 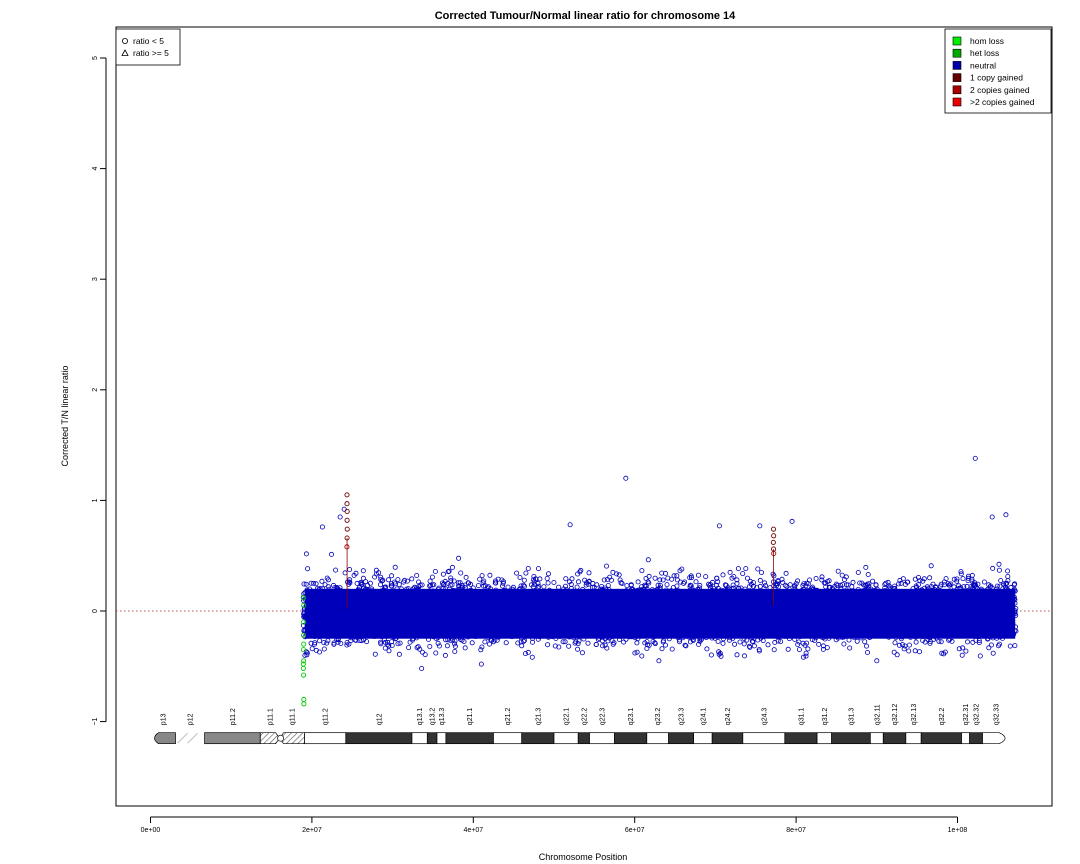 What do you see at coordinates (682, 717) in the screenshot?
I see `ideogram-band-label: q23.3` at bounding box center [682, 717].